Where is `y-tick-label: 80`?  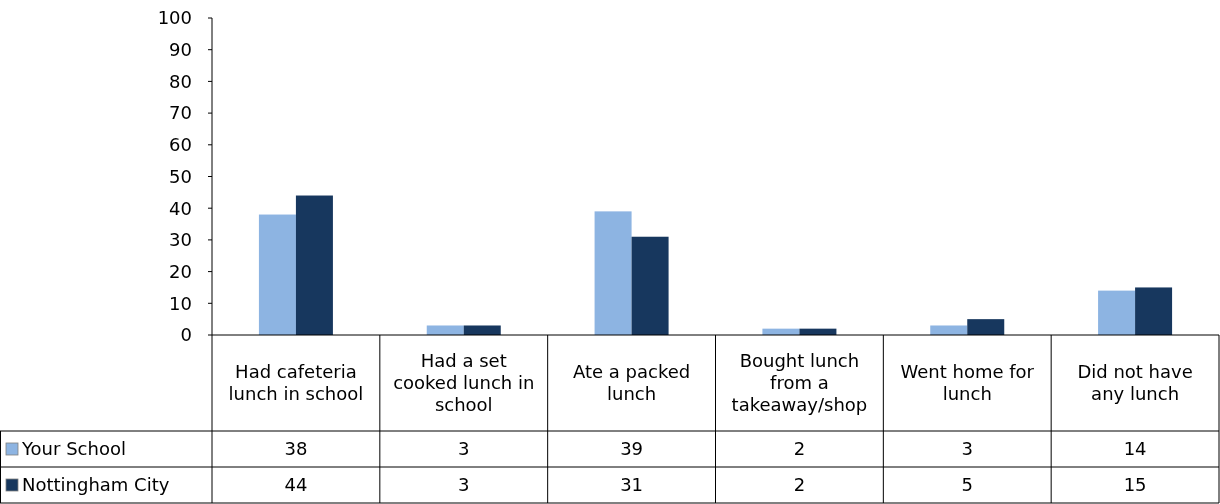 y-tick-label: 80 is located at coordinates (180, 81).